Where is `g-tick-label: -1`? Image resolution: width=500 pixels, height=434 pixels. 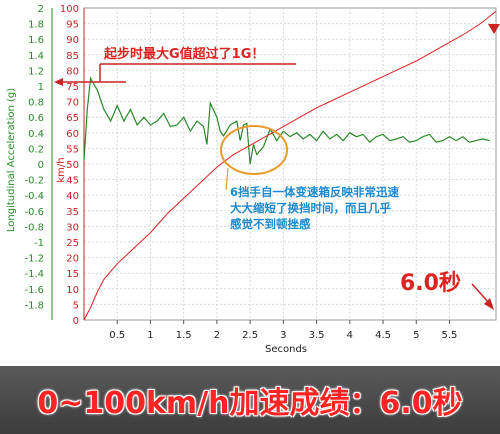 g-tick-label: -1 is located at coordinates (39, 243).